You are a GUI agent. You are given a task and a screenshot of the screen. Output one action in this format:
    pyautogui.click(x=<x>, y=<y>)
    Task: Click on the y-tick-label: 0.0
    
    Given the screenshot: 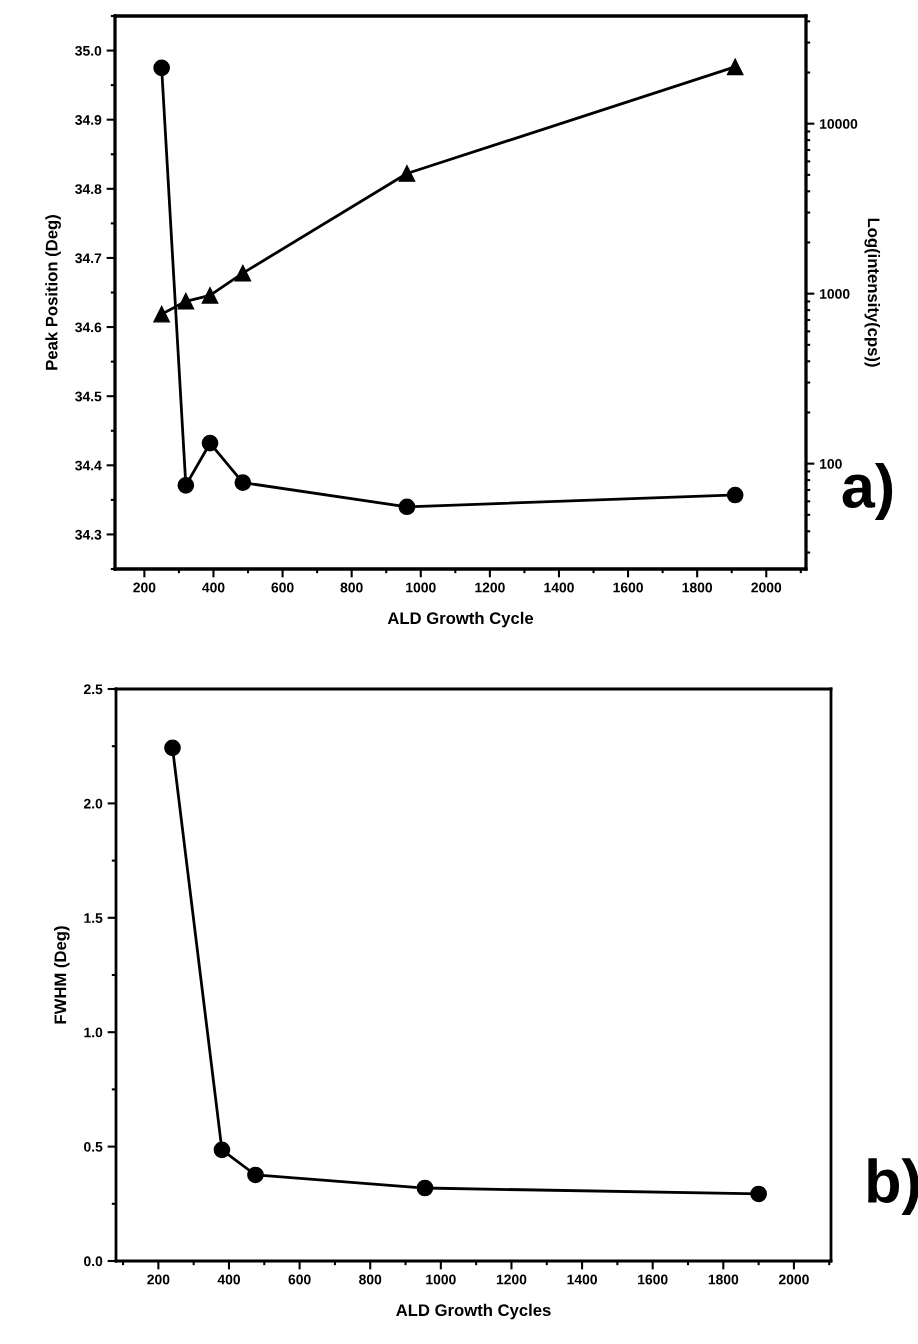 What is the action you would take?
    pyautogui.click(x=93, y=1261)
    